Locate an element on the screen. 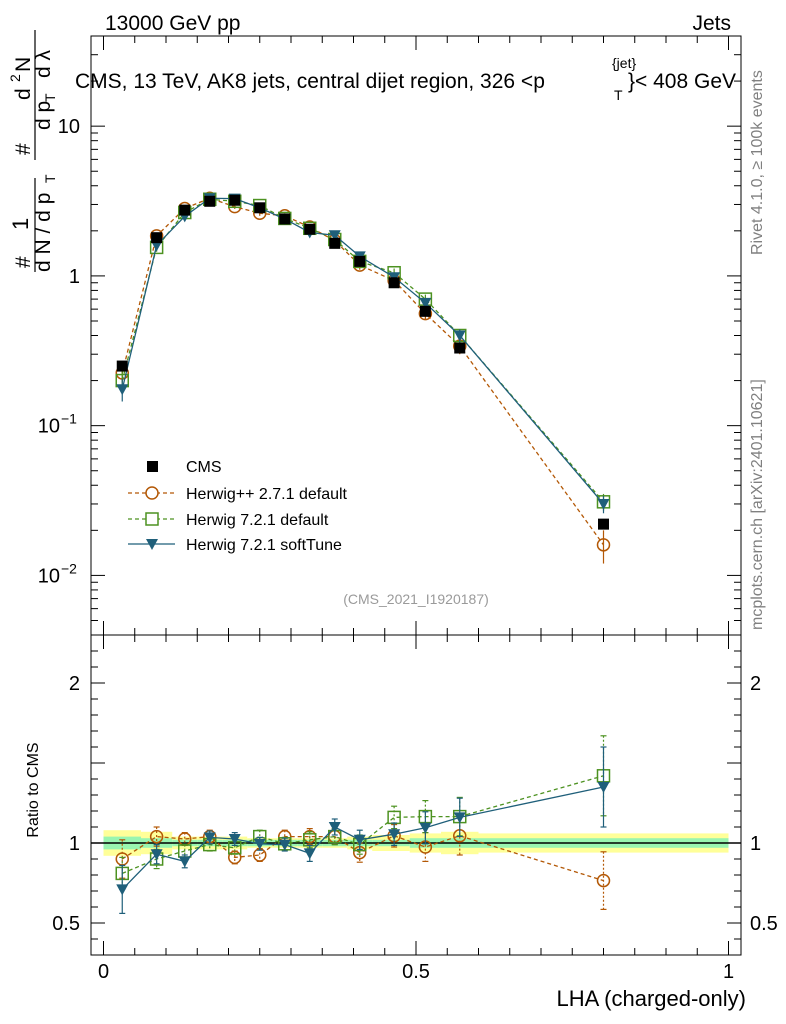 This screenshot has width=786, height=1024. legend-label-cms: CMS is located at coordinates (204, 467).